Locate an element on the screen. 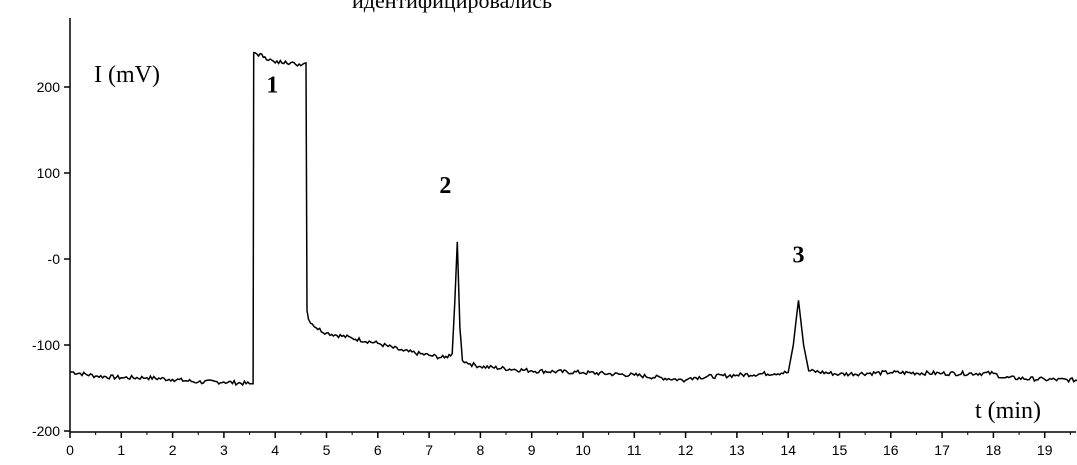 The width and height of the screenshot is (1077, 465). x-tick-label: 6 is located at coordinates (378, 450).